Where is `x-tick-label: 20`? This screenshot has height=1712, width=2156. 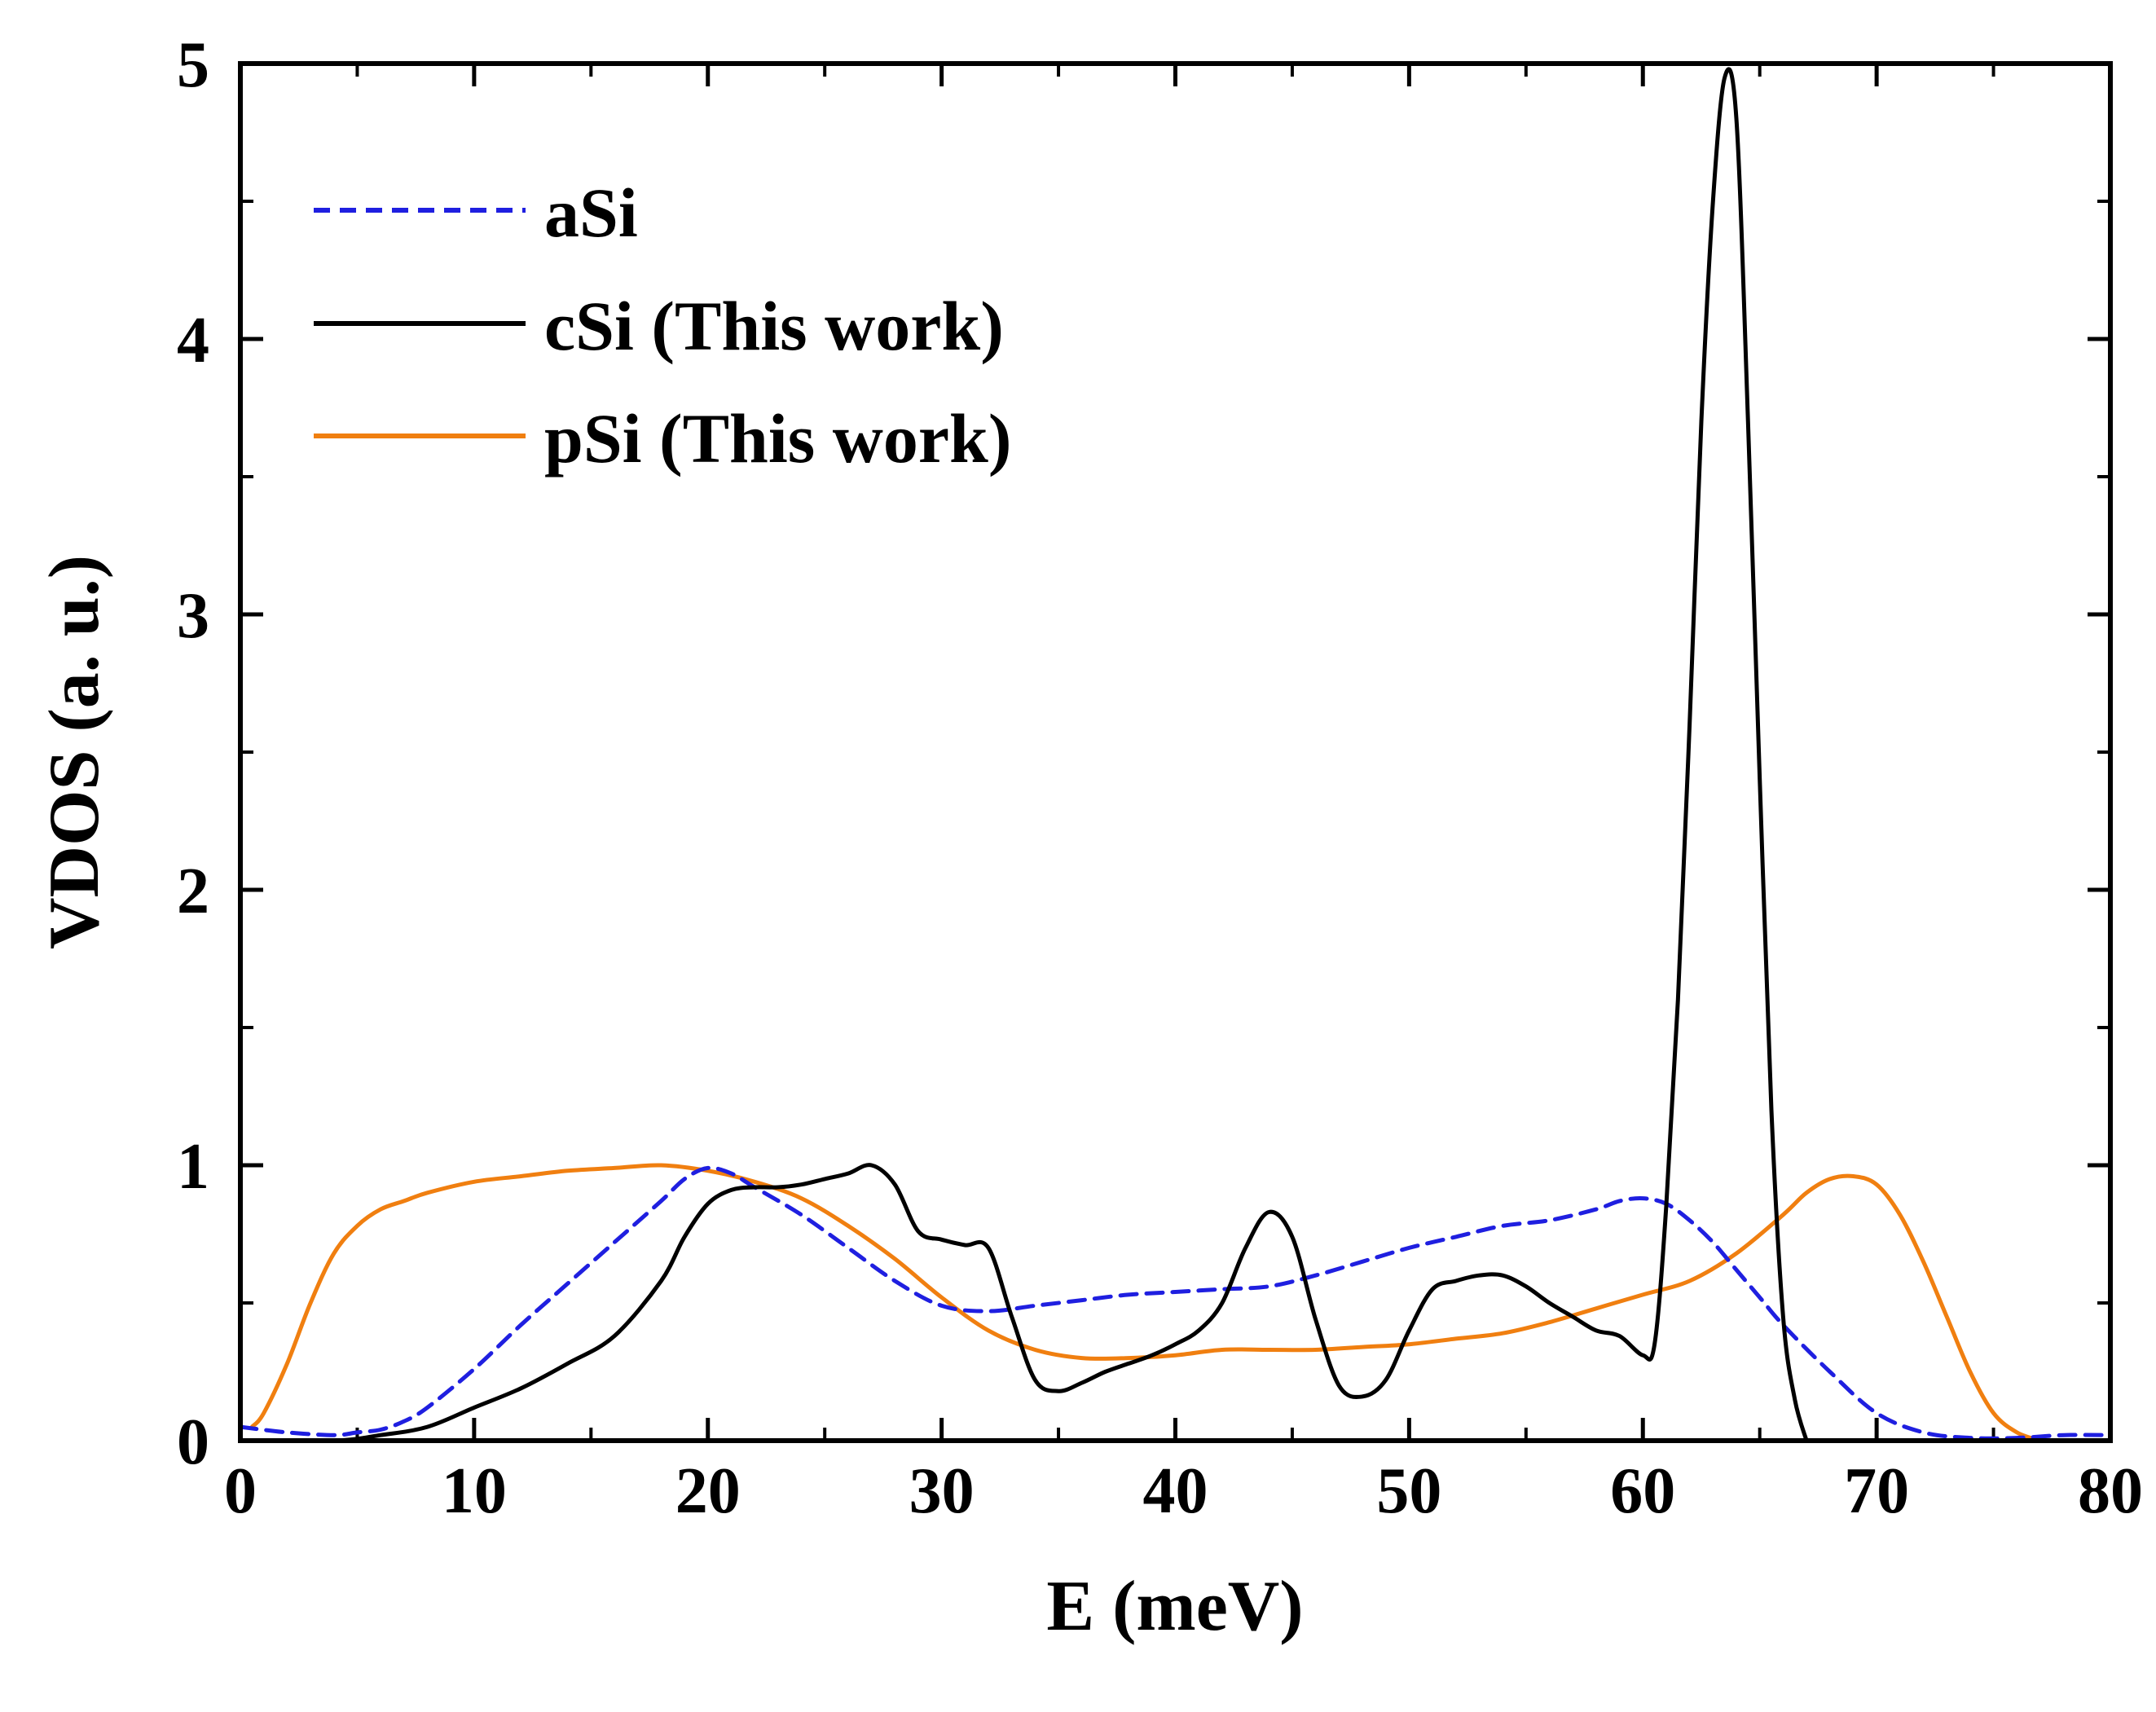
x-tick-label: 20 is located at coordinates (708, 1491).